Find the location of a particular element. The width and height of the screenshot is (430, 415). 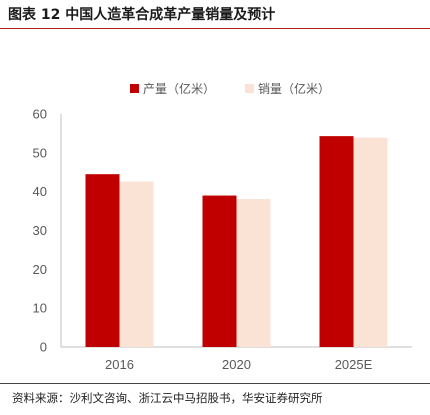

x-tick-label: 2025E is located at coordinates (354, 364).